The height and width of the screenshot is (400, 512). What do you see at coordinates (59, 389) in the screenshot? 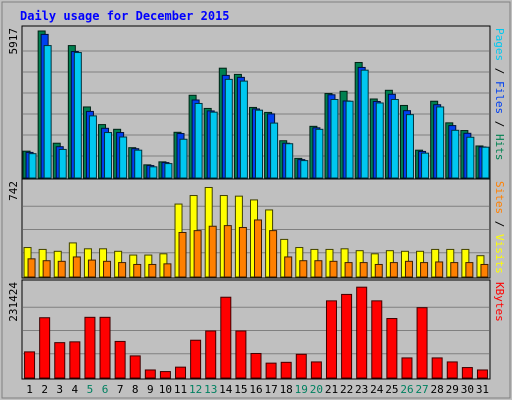
I see `x-tick-label-day-3: 3` at bounding box center [59, 389].